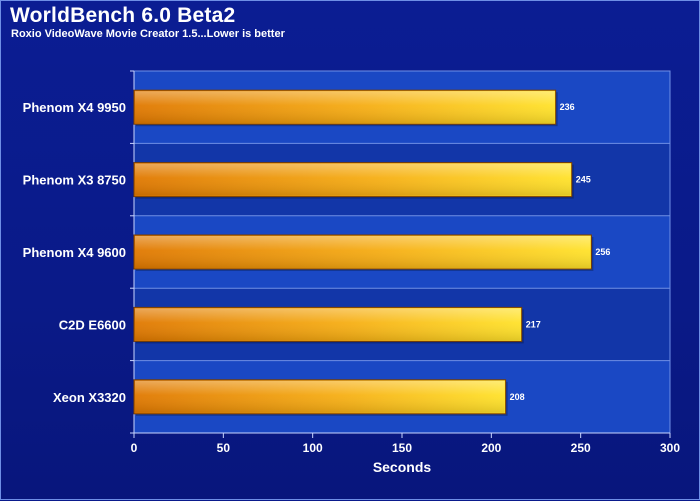  I want to click on category-label: Xeon X3320, so click(89, 397).